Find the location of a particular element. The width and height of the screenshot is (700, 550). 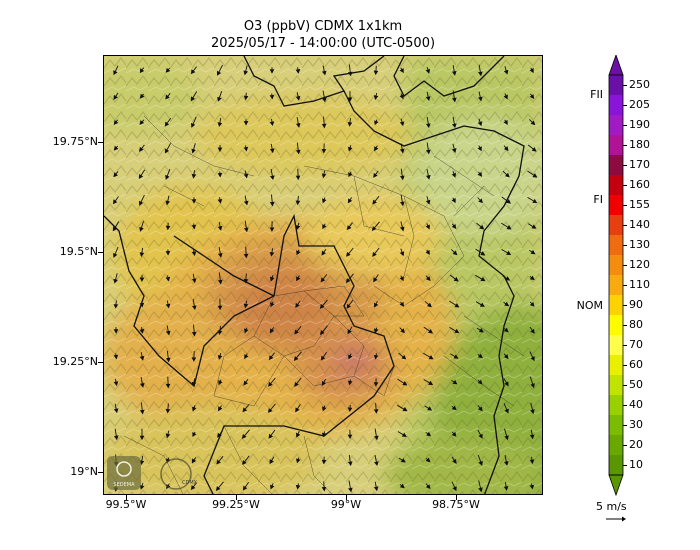

cdmx-logo: CDMX is located at coordinates (179, 474).